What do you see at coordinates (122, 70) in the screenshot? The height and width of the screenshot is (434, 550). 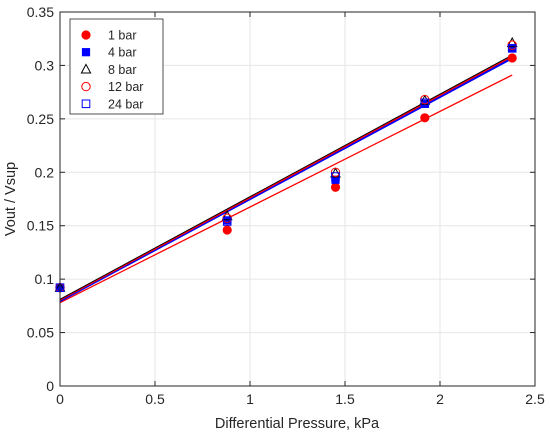 I see `legend-label: 8 bar` at bounding box center [122, 70].